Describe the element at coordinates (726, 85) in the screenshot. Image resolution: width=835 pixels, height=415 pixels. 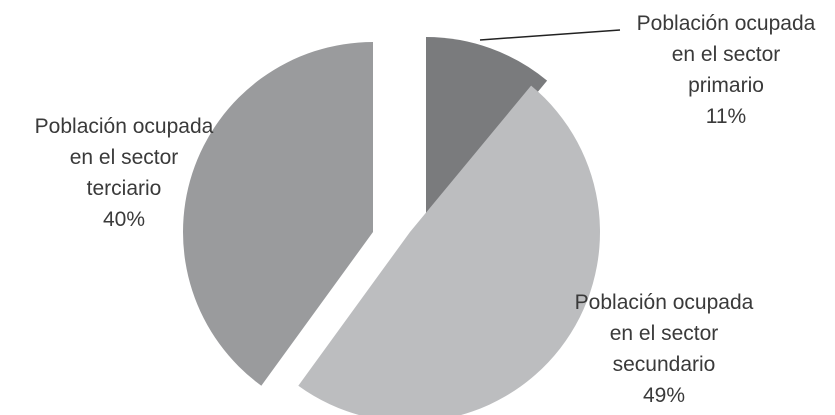
I see `slice-label-line: primario` at that location.